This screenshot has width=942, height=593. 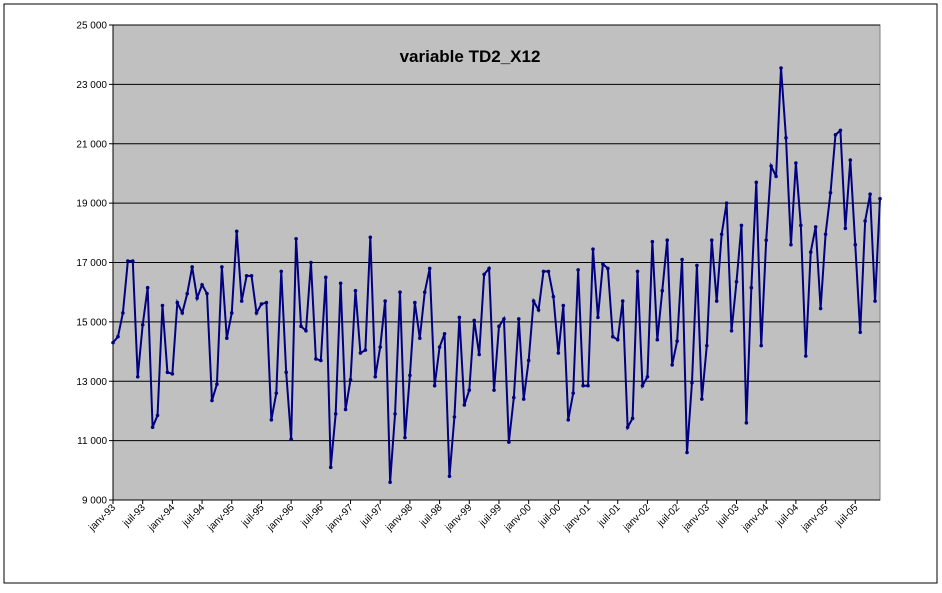 I want to click on chart-title: variable TD2_X12, so click(x=470, y=56).